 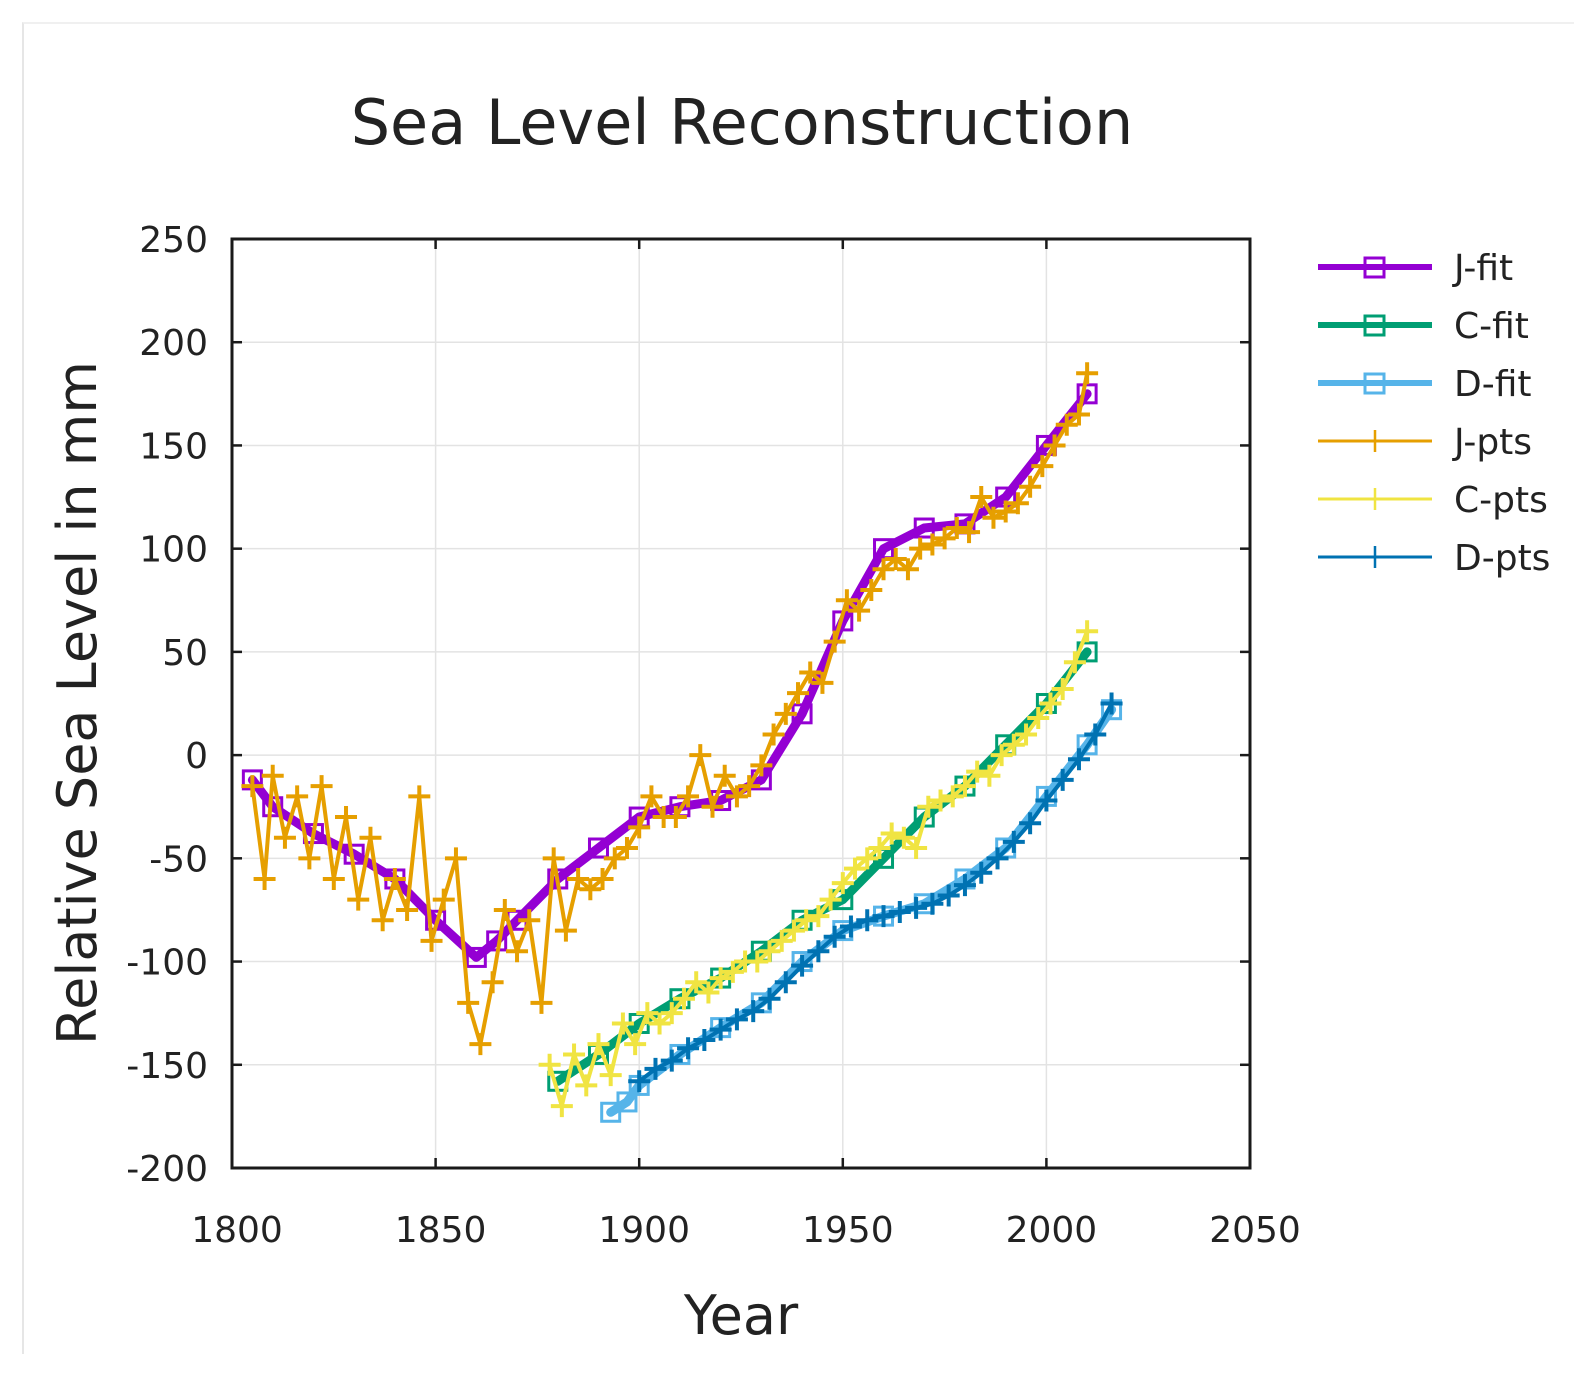 What do you see at coordinates (1425, 442) in the screenshot?
I see `legend-item-j-pts: J-pts` at bounding box center [1425, 442].